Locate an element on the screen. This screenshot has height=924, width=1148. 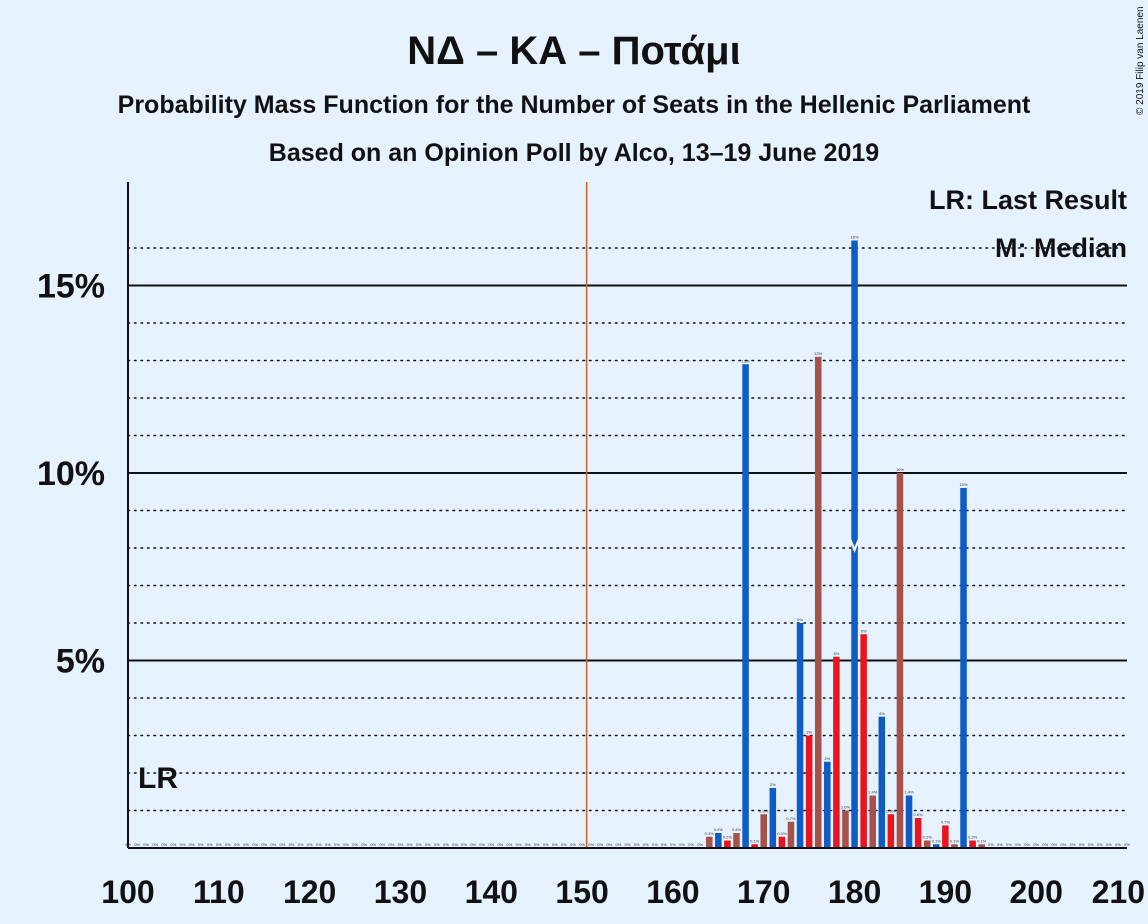
zero-label-seat-156: 0% is located at coordinates (637, 844).